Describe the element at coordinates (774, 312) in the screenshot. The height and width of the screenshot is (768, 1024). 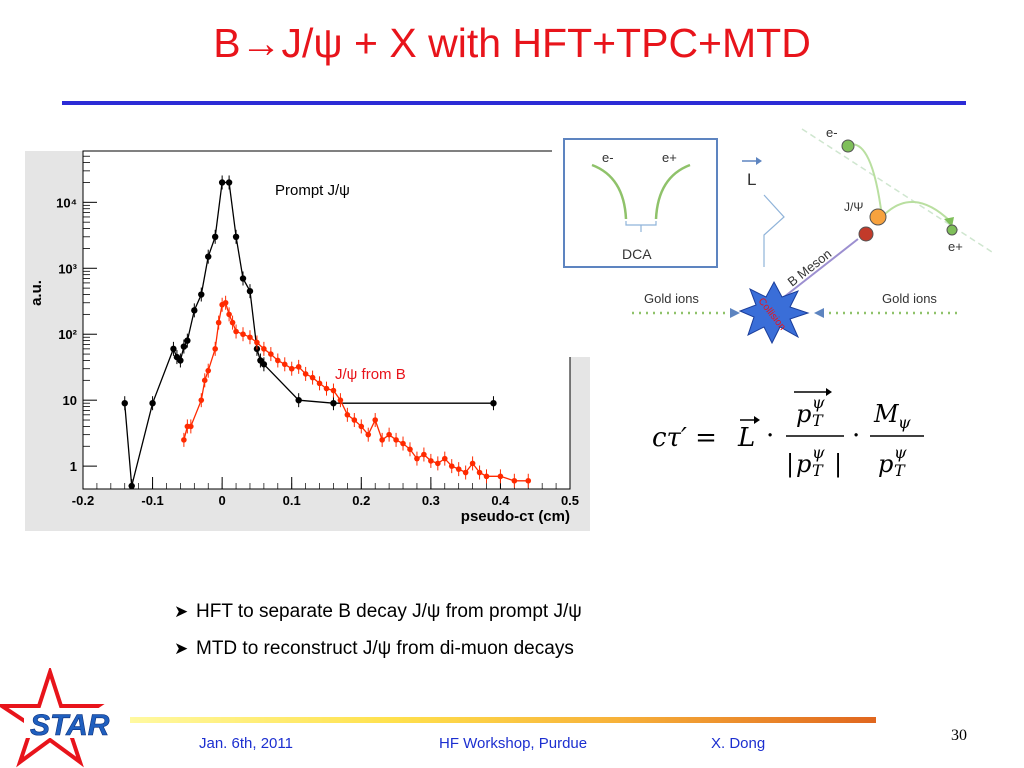
I see `collision-star-icon` at that location.